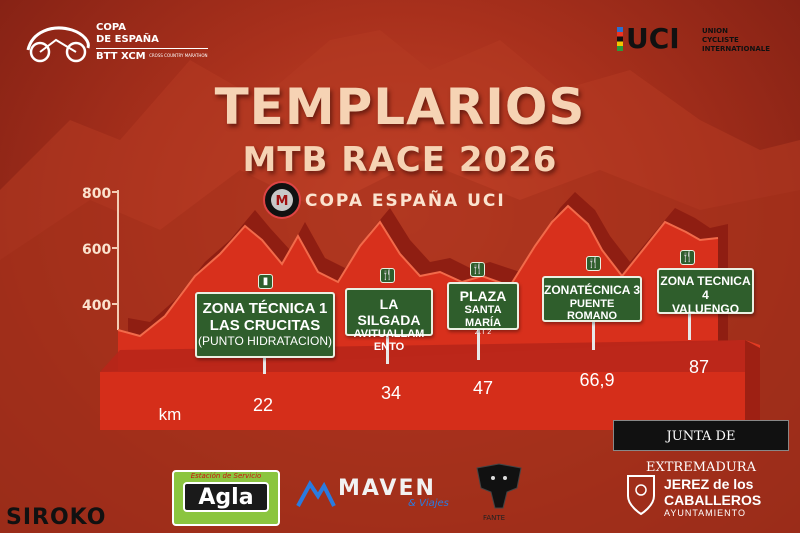  I want to click on jerez-logo: JEREZ de los CABALLEROS AYUNTAMIENTO, so click(712, 497).